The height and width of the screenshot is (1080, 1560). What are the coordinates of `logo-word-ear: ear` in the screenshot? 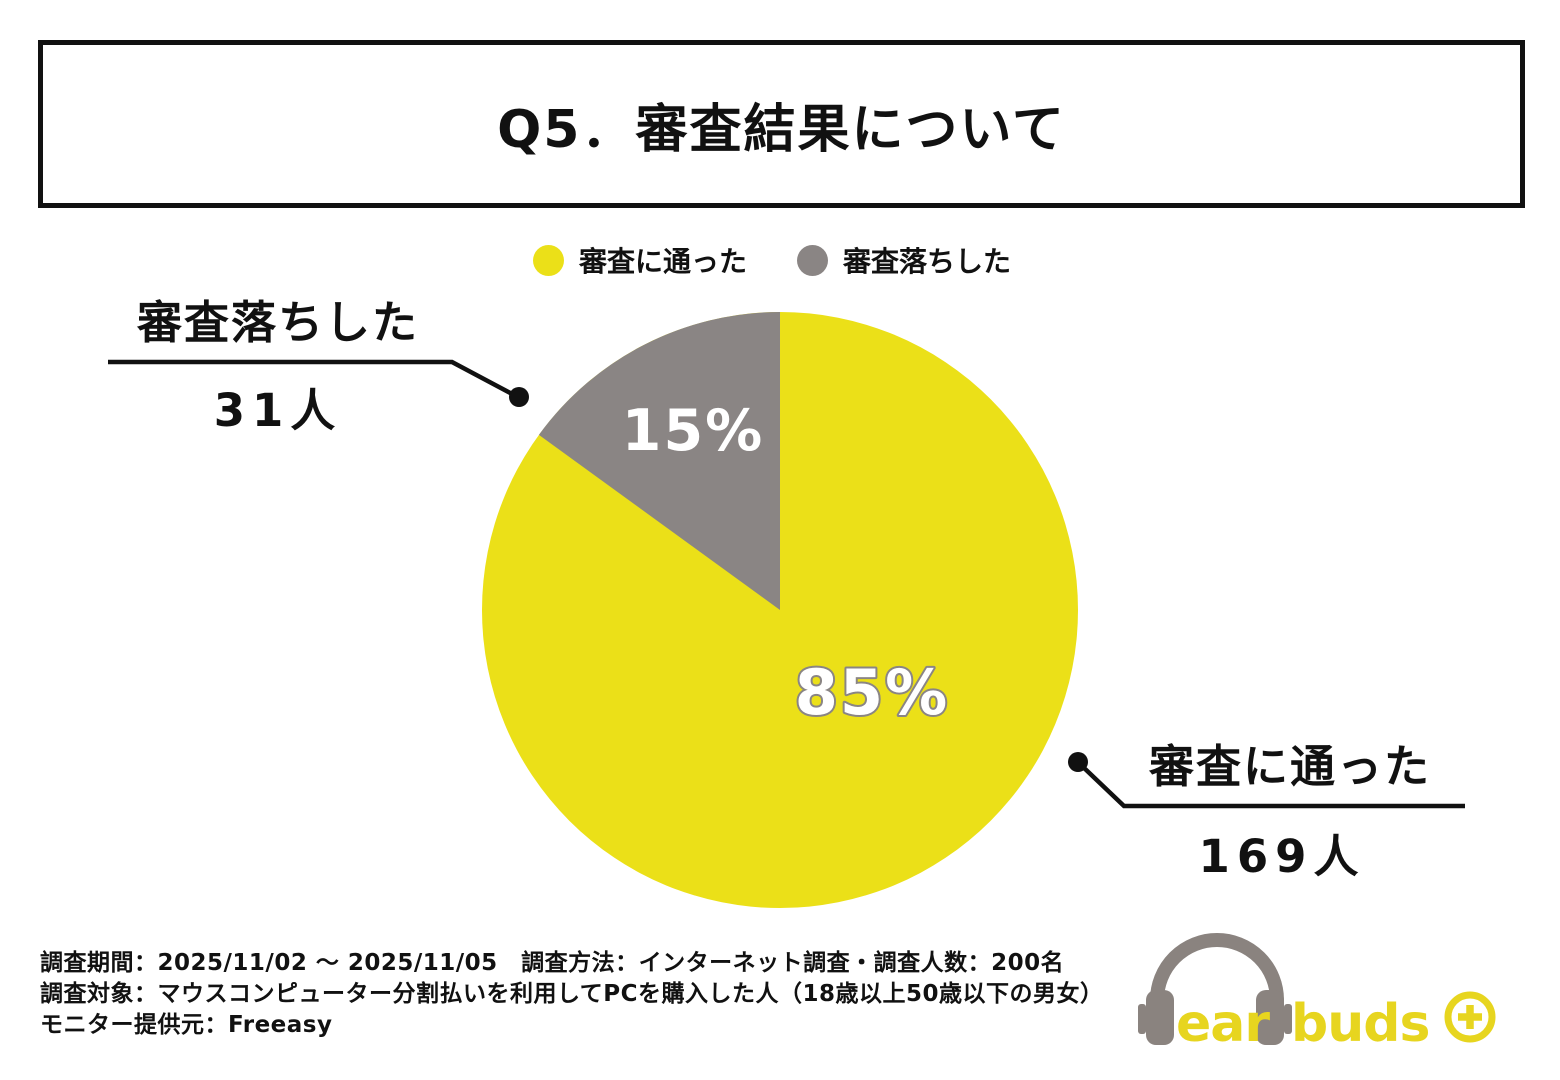 It's located at (1223, 1024).